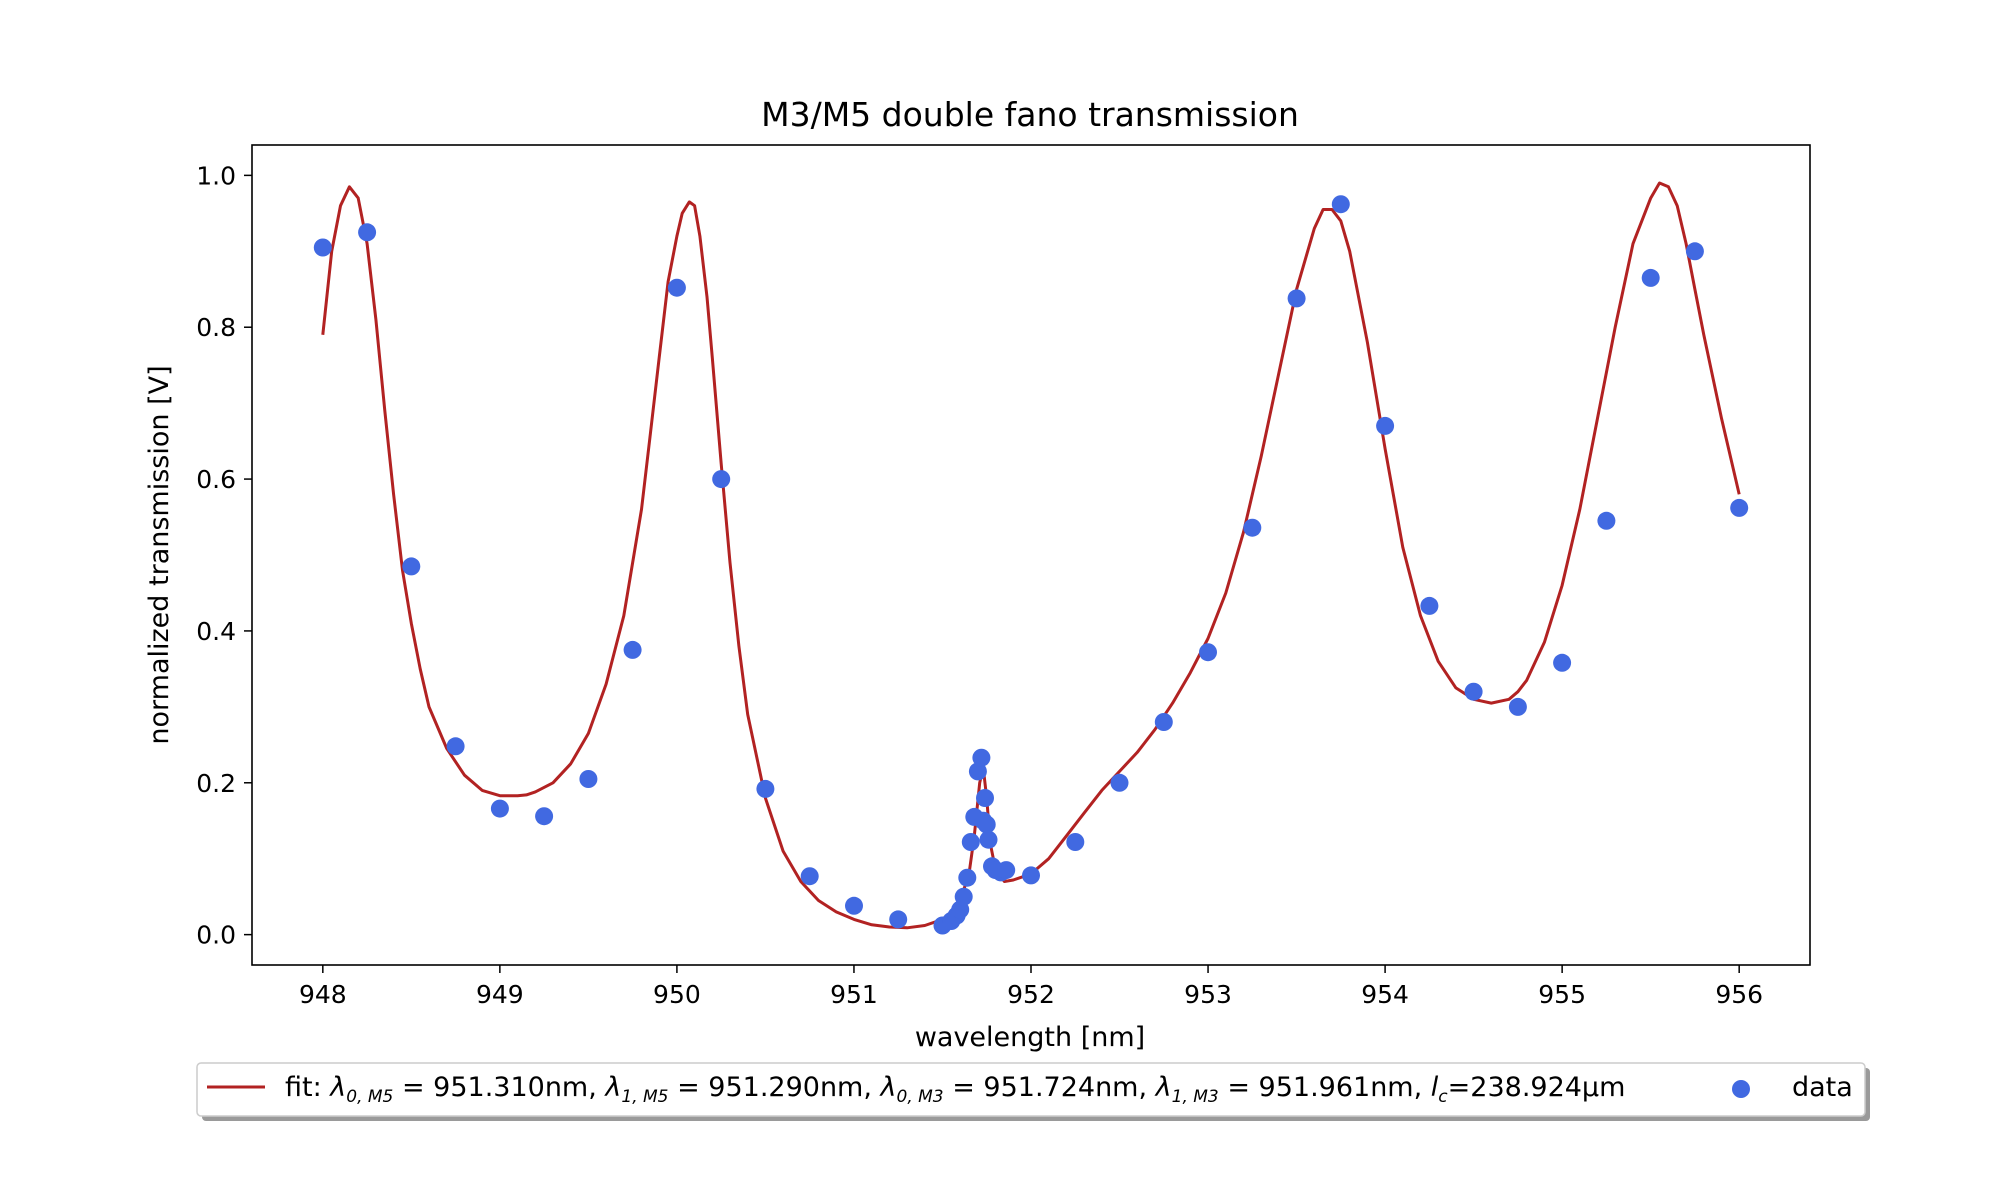 The image size is (2000, 1200). What do you see at coordinates (677, 994) in the screenshot?
I see `x-tick-label: 950` at bounding box center [677, 994].